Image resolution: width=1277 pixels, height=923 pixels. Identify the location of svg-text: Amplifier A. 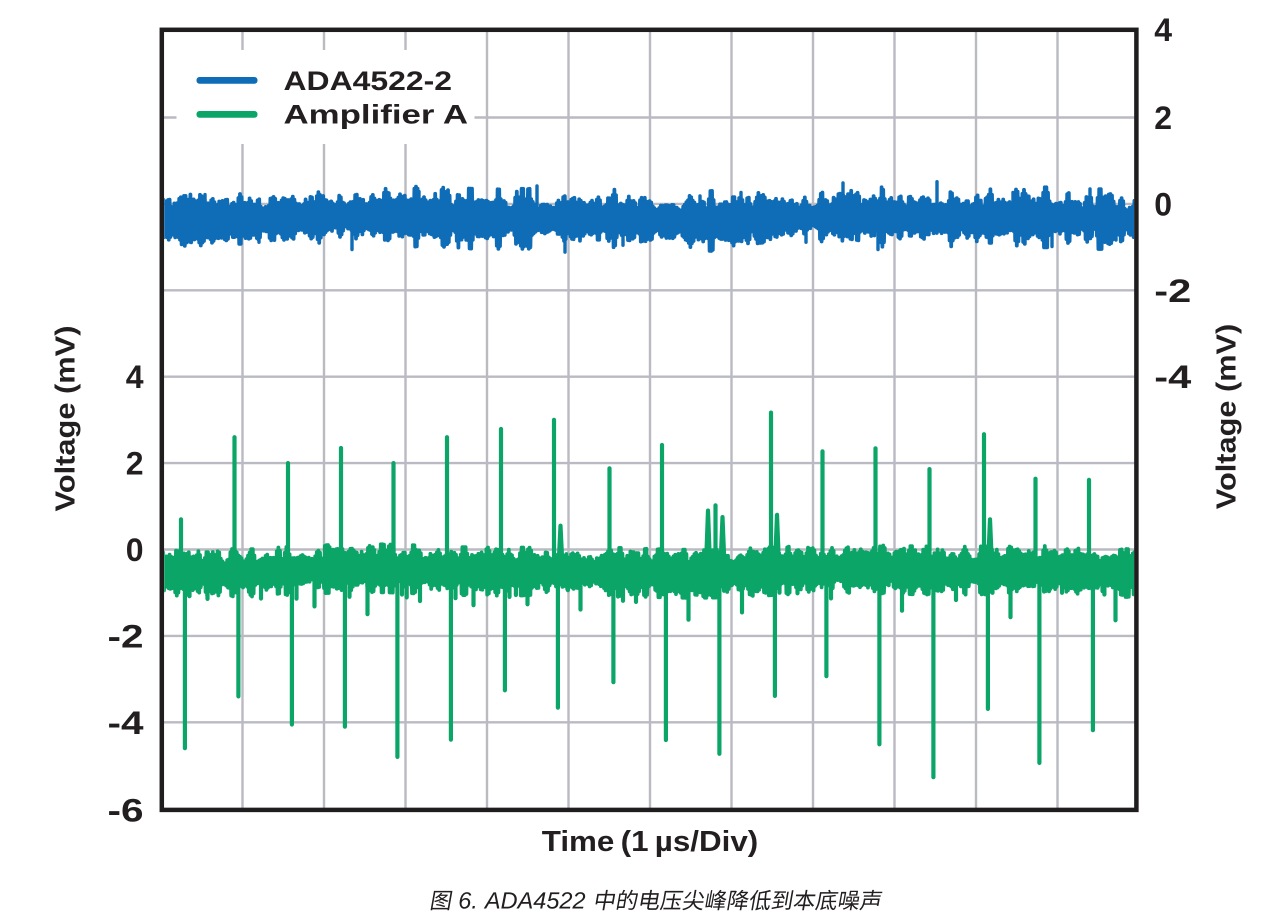
(376, 114).